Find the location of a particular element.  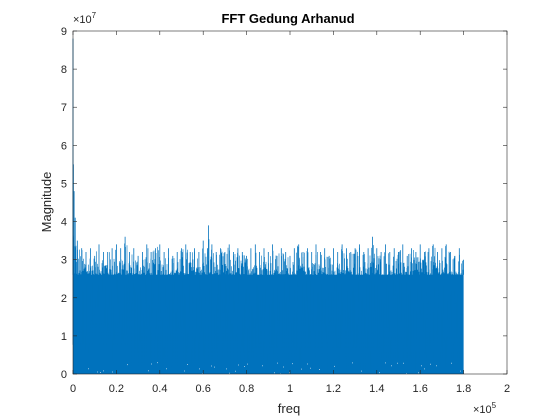

x-tick-label: 1.8 is located at coordinates (463, 389).